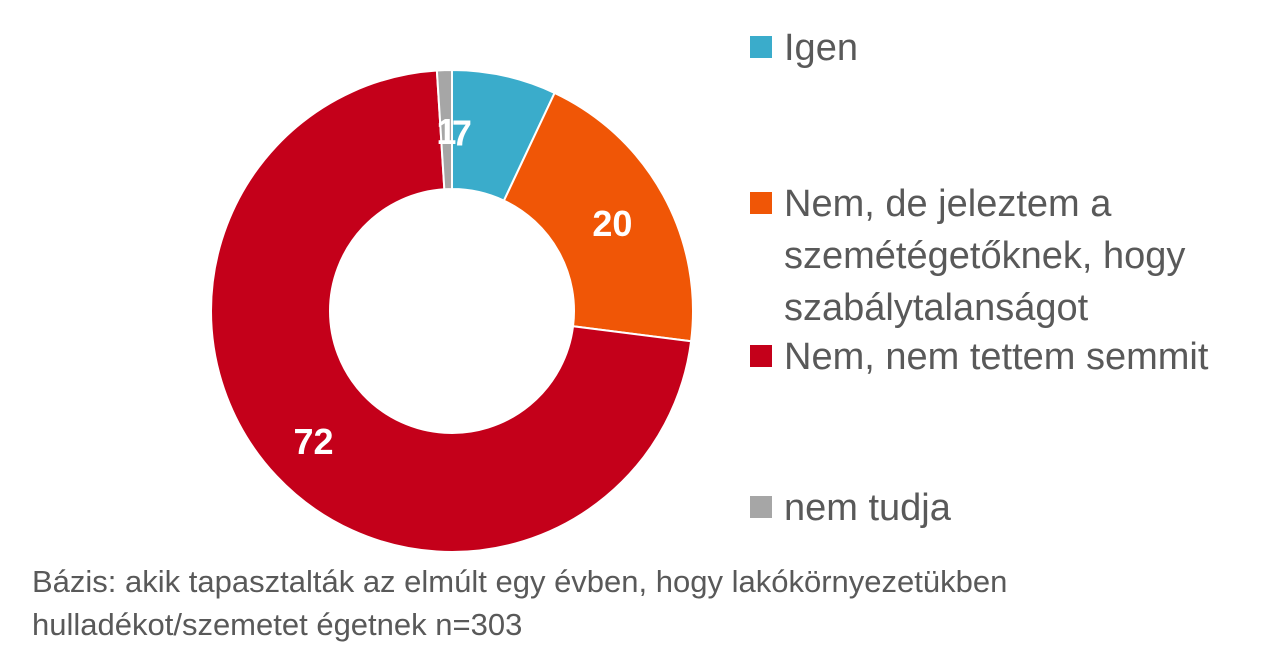  What do you see at coordinates (996, 357) in the screenshot?
I see `legend-label: Nem, nem tettem semmit` at bounding box center [996, 357].